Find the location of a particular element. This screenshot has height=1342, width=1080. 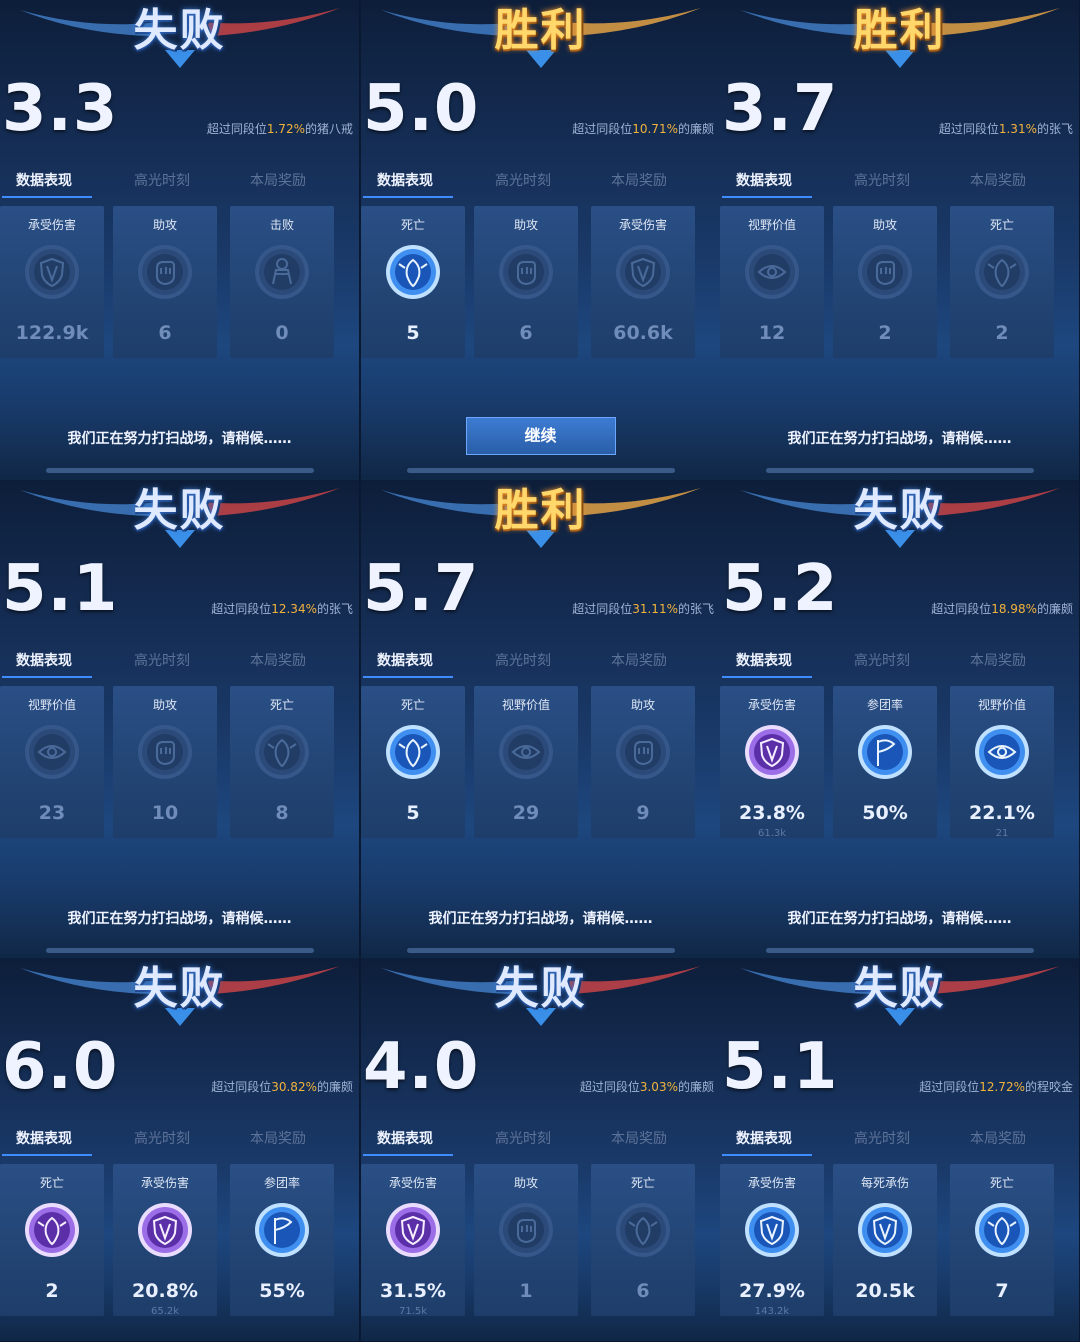

stat-card: 承受伤害 20.8% 65.2k is located at coordinates (165, 1240).